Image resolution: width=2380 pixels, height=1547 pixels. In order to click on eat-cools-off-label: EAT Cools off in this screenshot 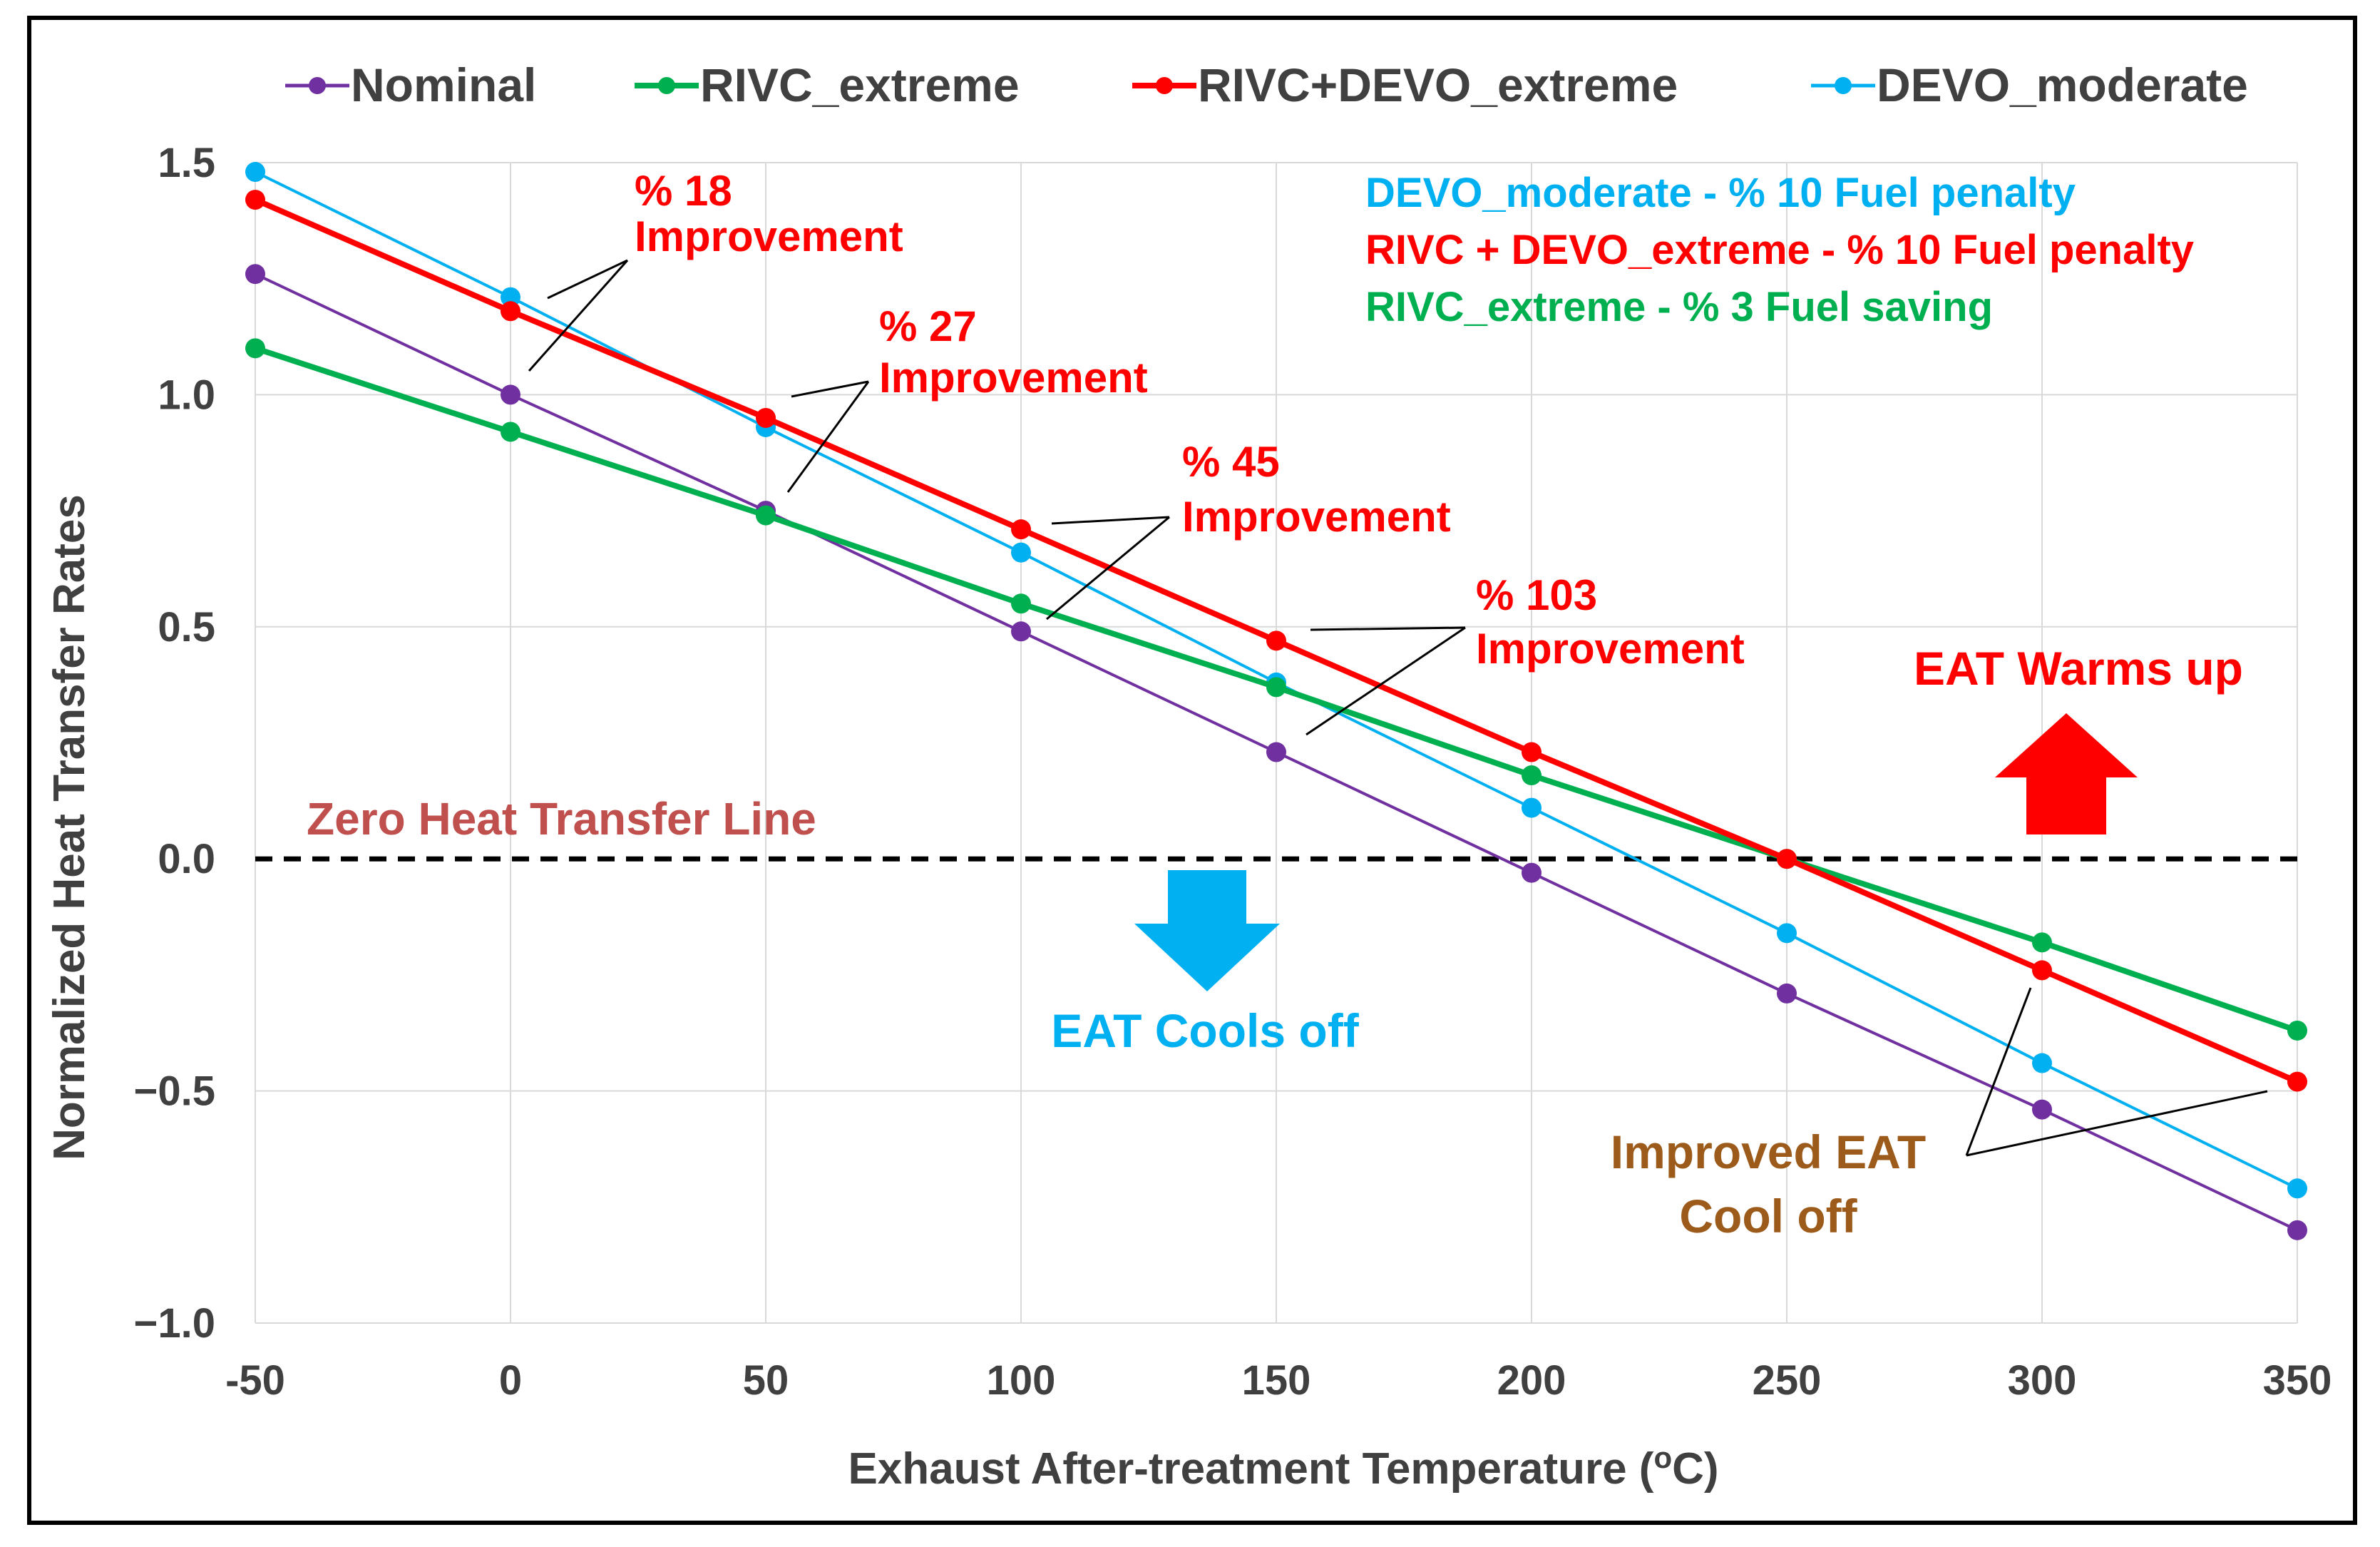, I will do `click(1205, 1030)`.